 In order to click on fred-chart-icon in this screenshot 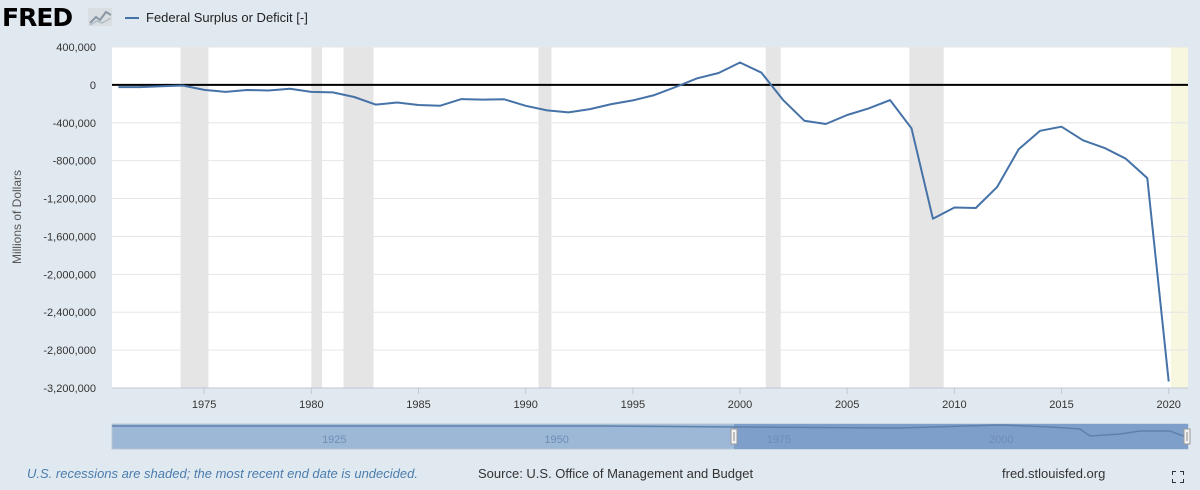, I will do `click(100, 17)`.